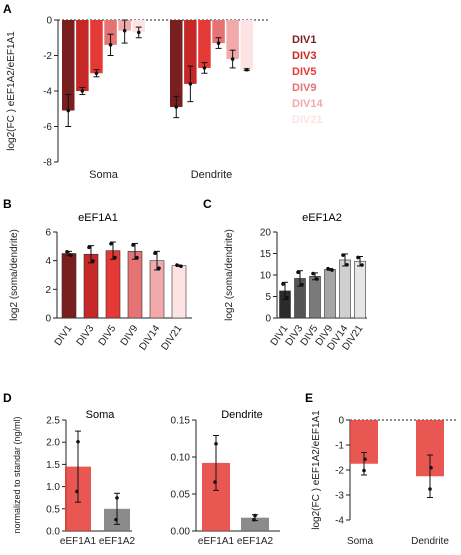 Image resolution: width=461 pixels, height=555 pixels. Describe the element at coordinates (117, 541) in the screenshot. I see `panel-d-soma-x-label: eEF1A2` at that location.